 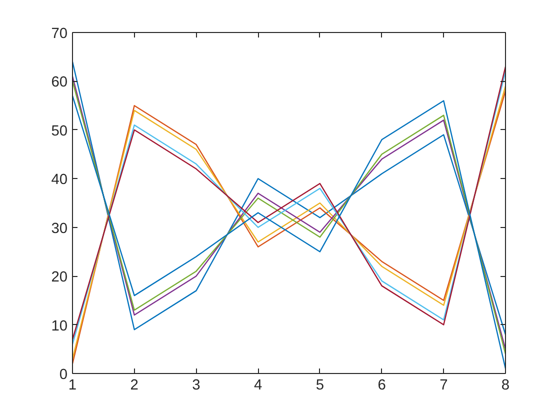 What do you see at coordinates (59, 131) in the screenshot?
I see `y-tick-label: 50` at bounding box center [59, 131].